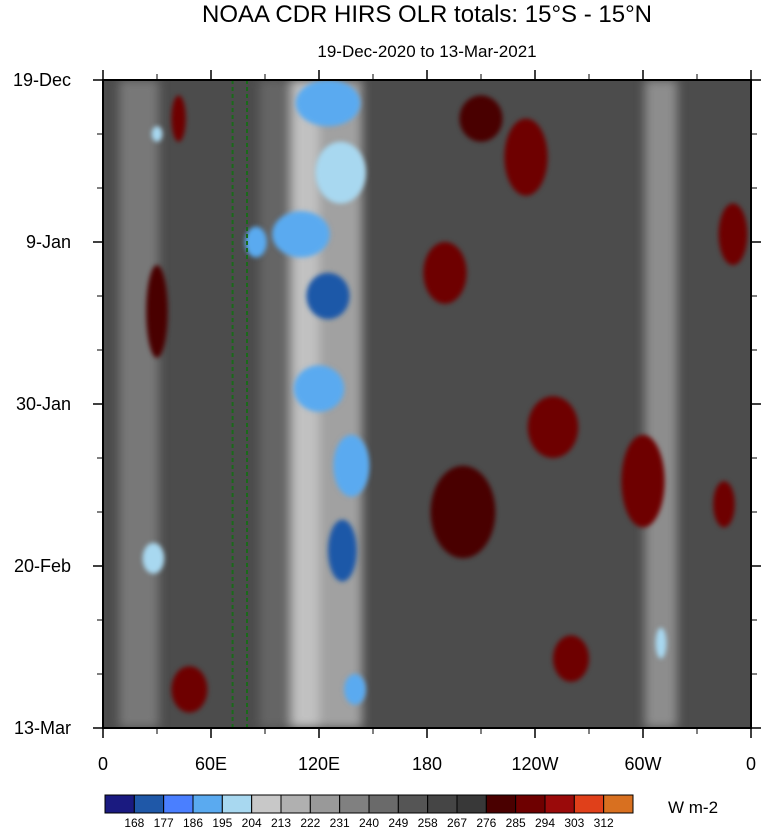  I want to click on x-tick-label: 60W, so click(642, 764).